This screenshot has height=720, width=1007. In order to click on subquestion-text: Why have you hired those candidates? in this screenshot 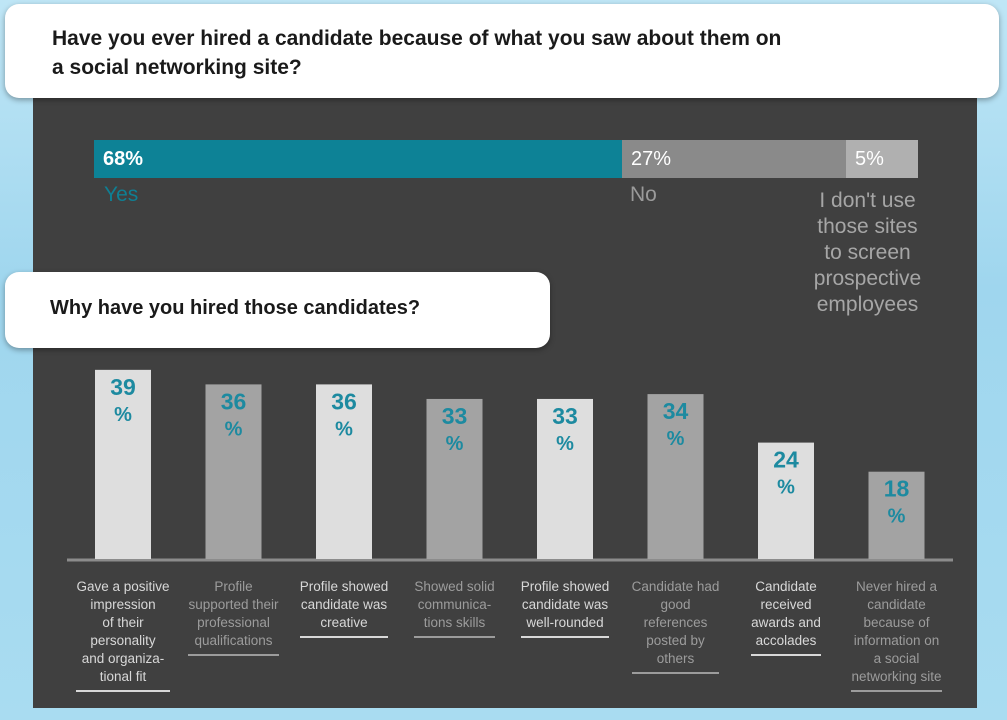, I will do `click(235, 308)`.